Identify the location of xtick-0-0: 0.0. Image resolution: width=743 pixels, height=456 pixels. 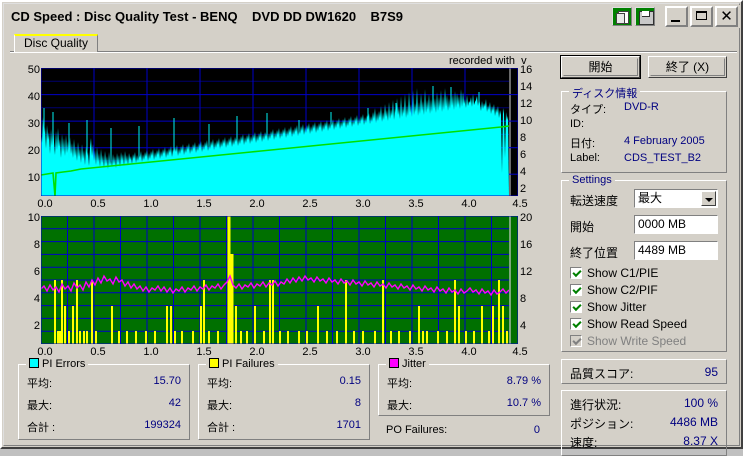
(45, 204).